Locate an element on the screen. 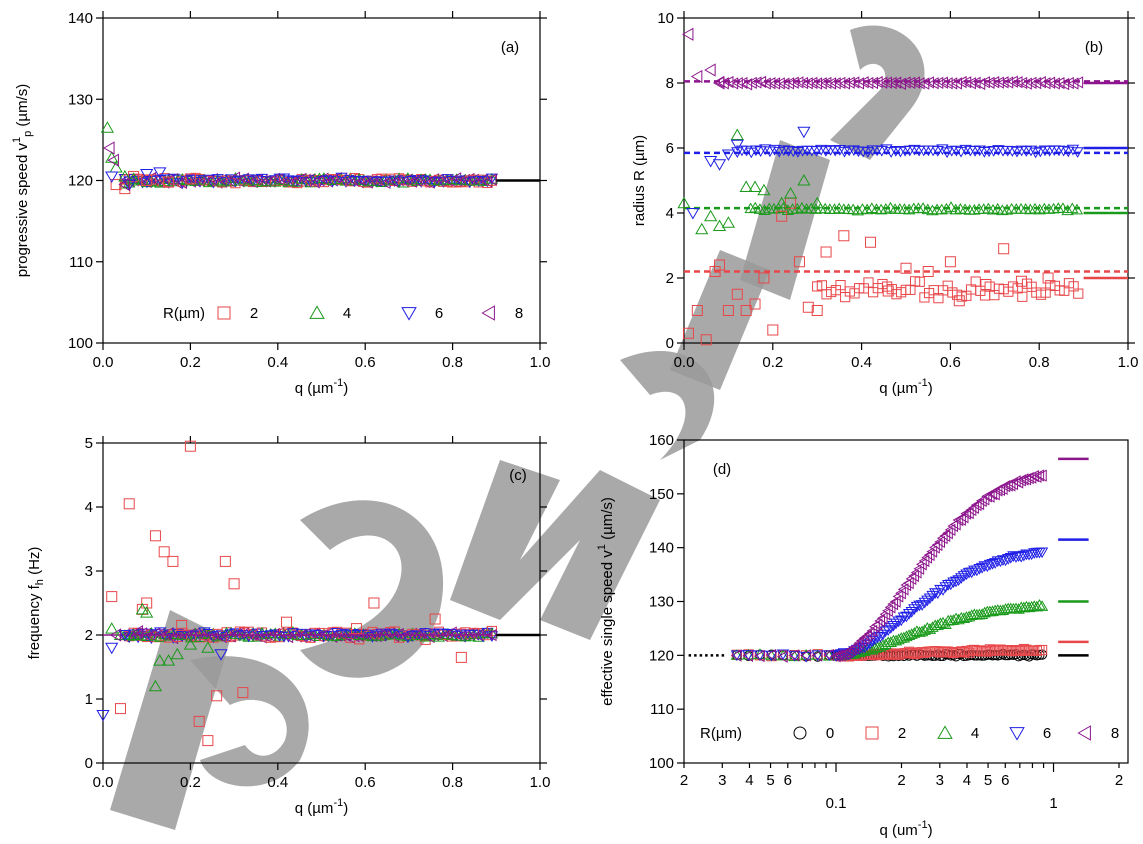  y-axis-label: effective single speed v1​ (µm/s) is located at coordinates (606, 601).